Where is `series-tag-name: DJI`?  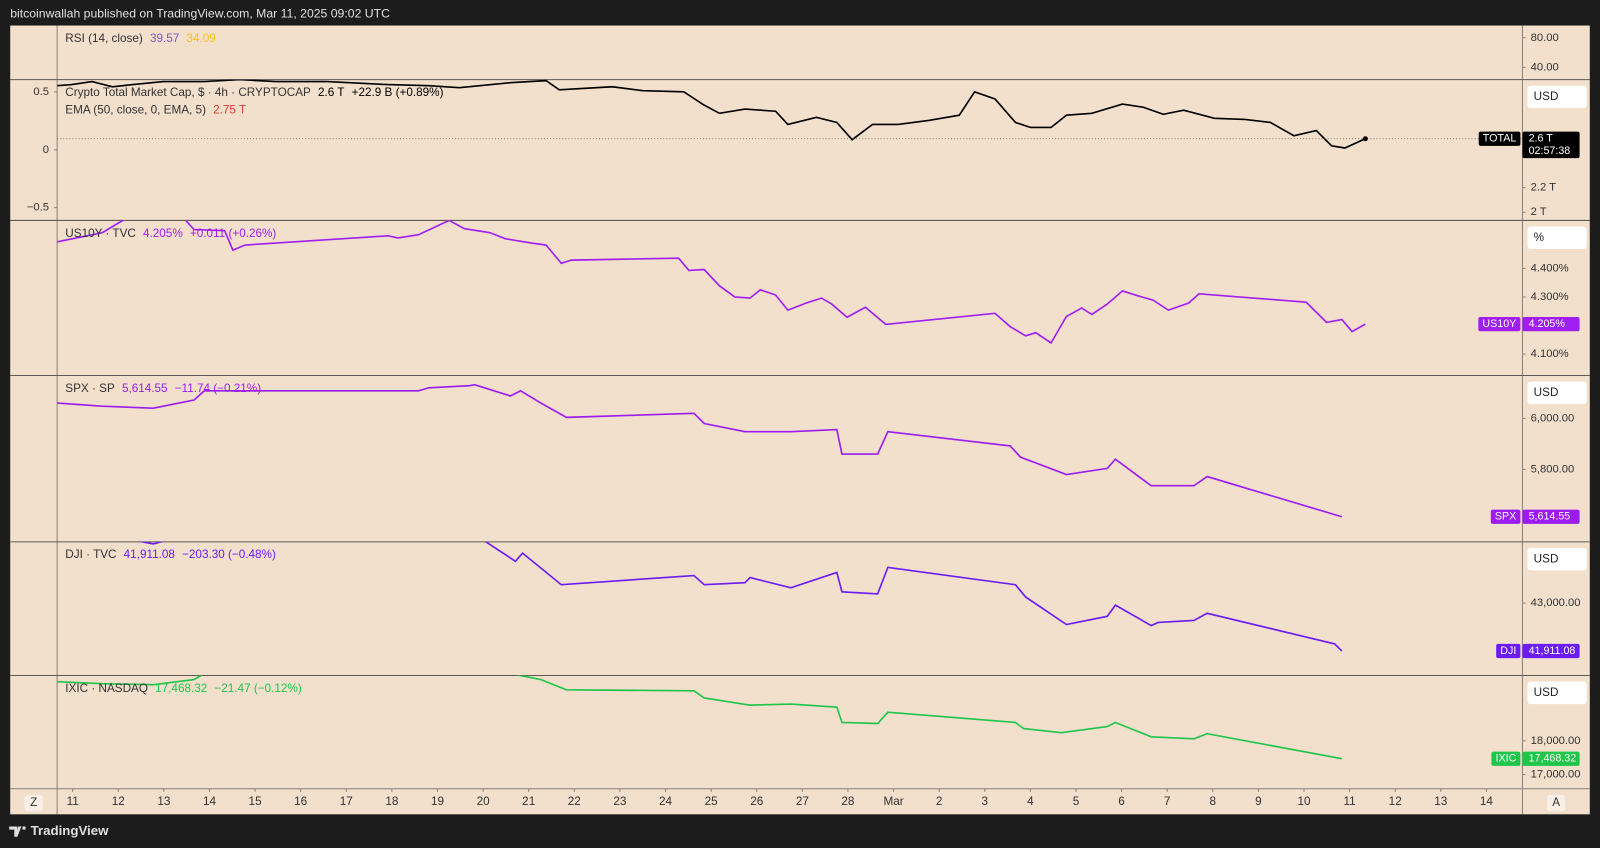
series-tag-name: DJI is located at coordinates (1508, 651).